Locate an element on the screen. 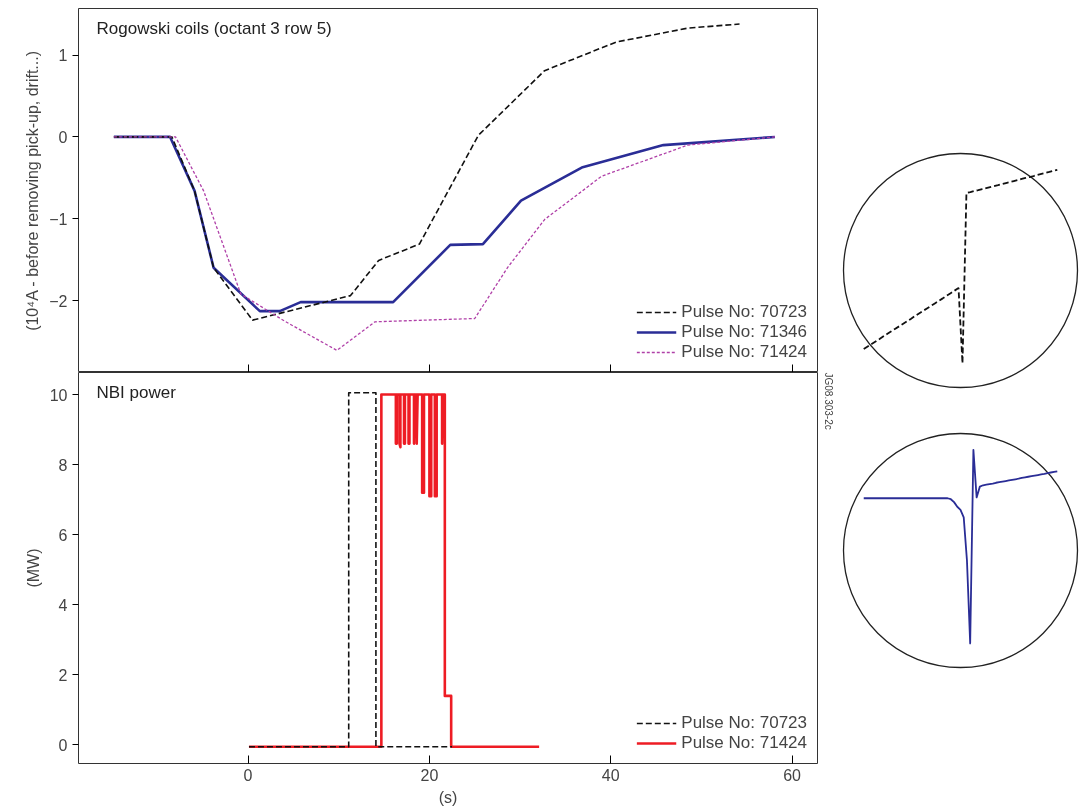  y-axis-title: (10⁴A - before removing pick-up, drift...) is located at coordinates (33, 191).